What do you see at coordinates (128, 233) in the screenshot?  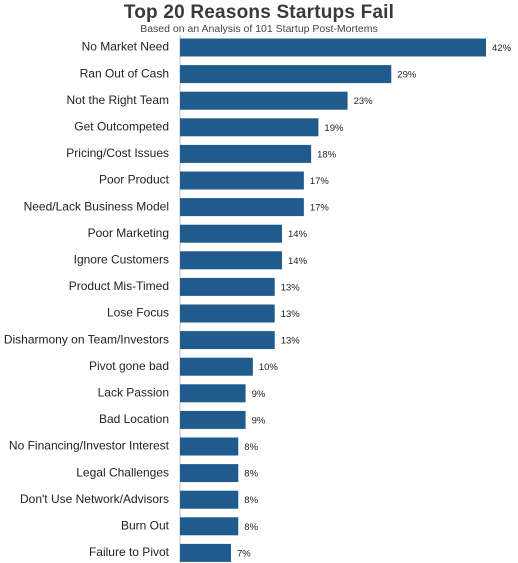 I see `category-label: Poor Marketing` at bounding box center [128, 233].